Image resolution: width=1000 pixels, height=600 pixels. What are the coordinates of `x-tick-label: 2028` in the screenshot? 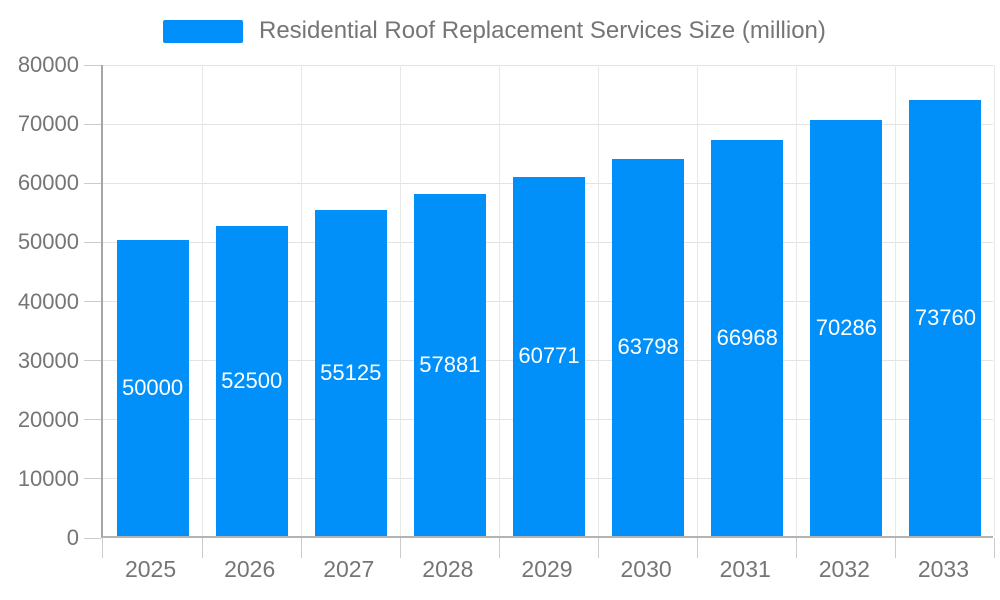 It's located at (448, 569).